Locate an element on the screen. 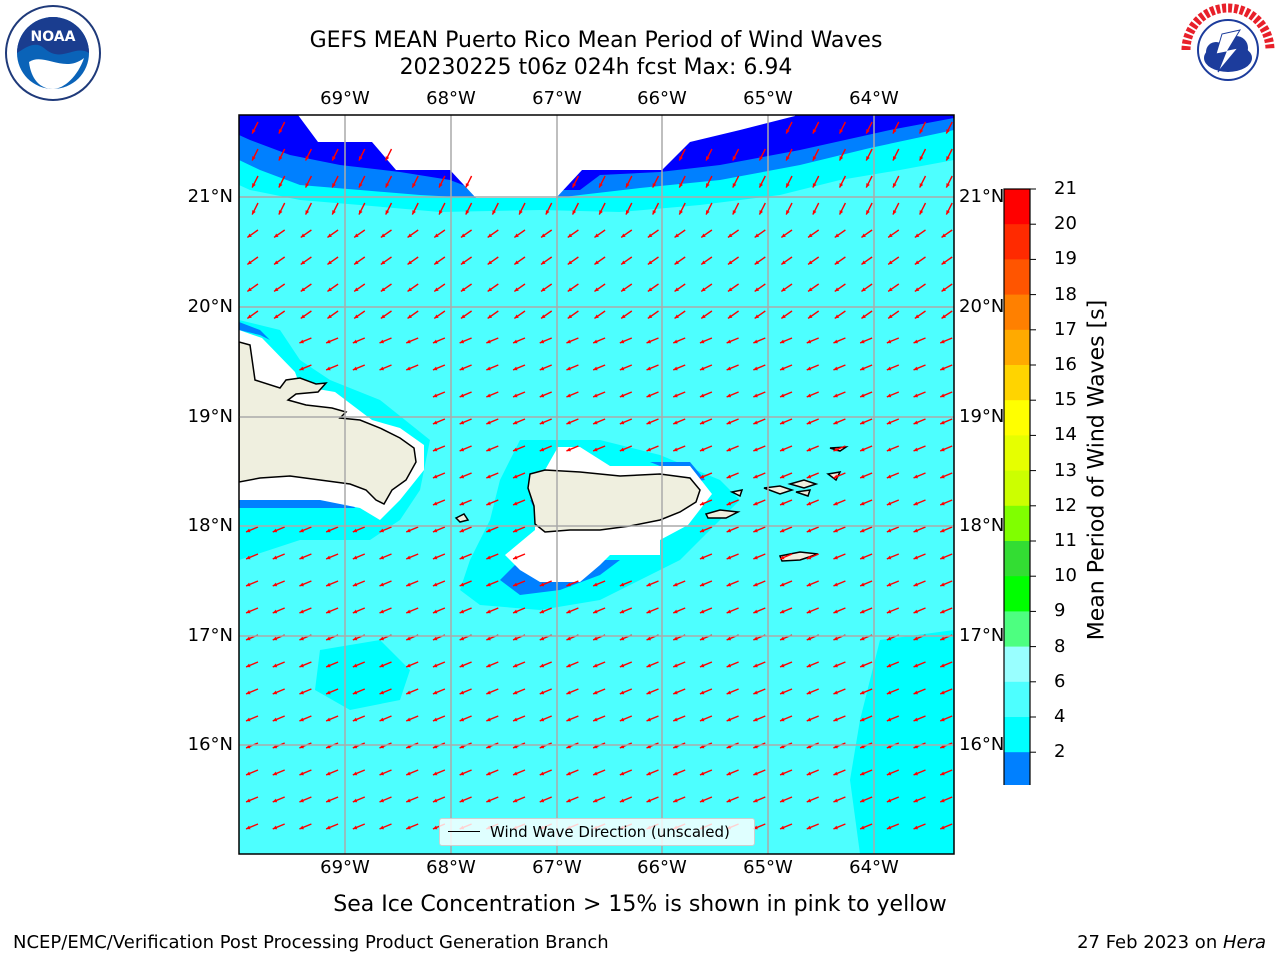 The image size is (1280, 960). lat-label-right: 21°N is located at coordinates (982, 196).